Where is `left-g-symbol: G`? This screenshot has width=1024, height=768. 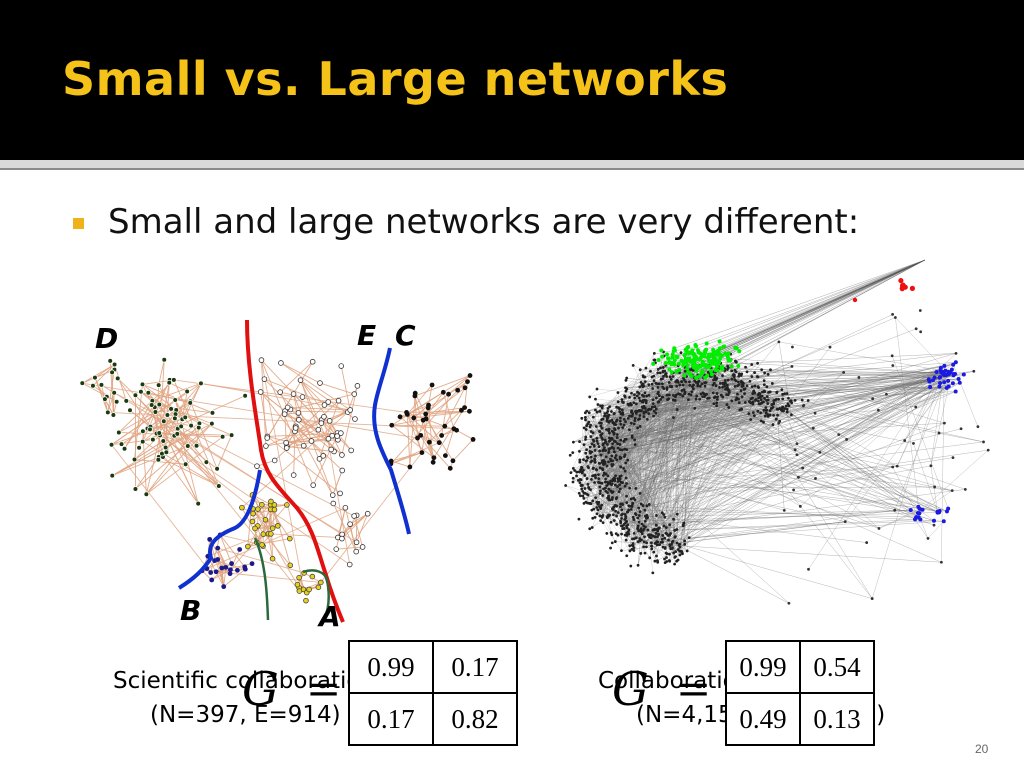 left-g-symbol: G is located at coordinates (260, 689).